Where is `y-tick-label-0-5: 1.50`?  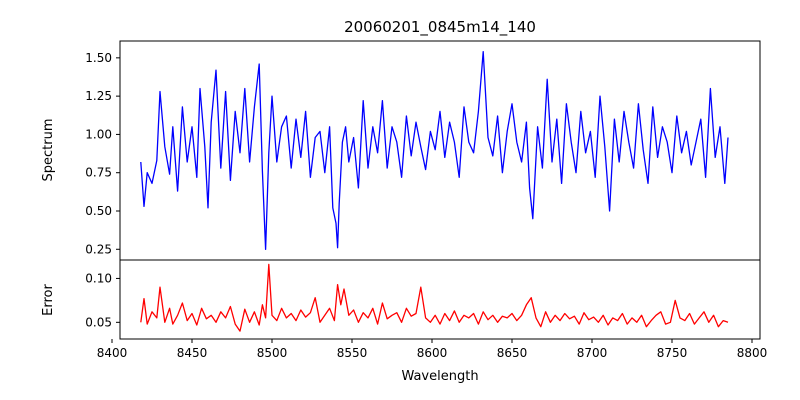 y-tick-label-0-5: 1.50 is located at coordinates (98, 58).